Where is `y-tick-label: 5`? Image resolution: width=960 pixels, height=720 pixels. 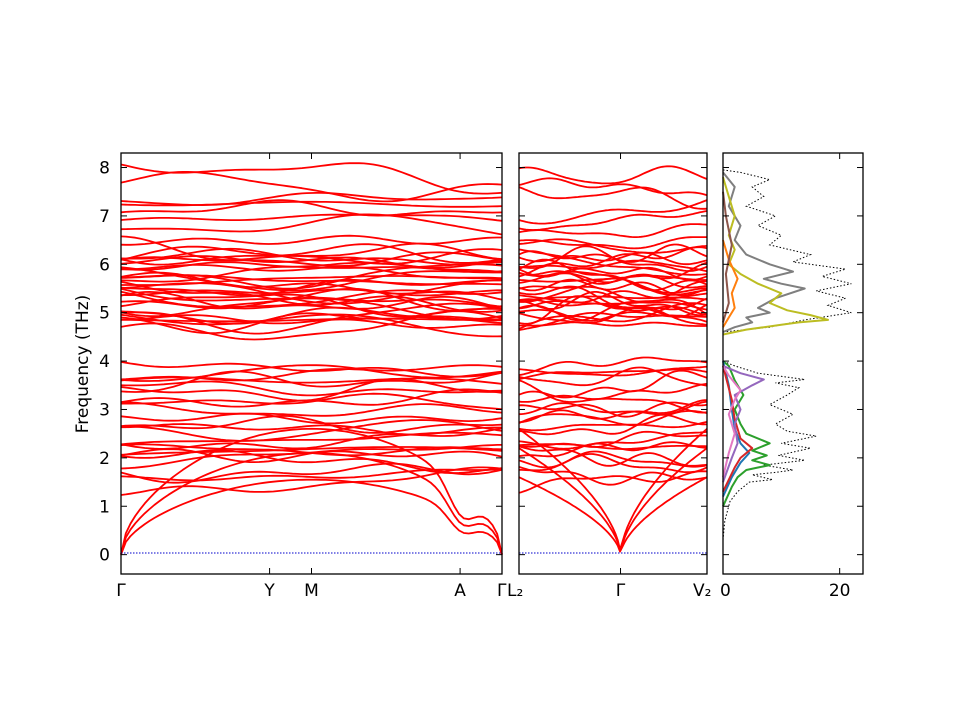
y-tick-label: 5 is located at coordinates (104, 314).